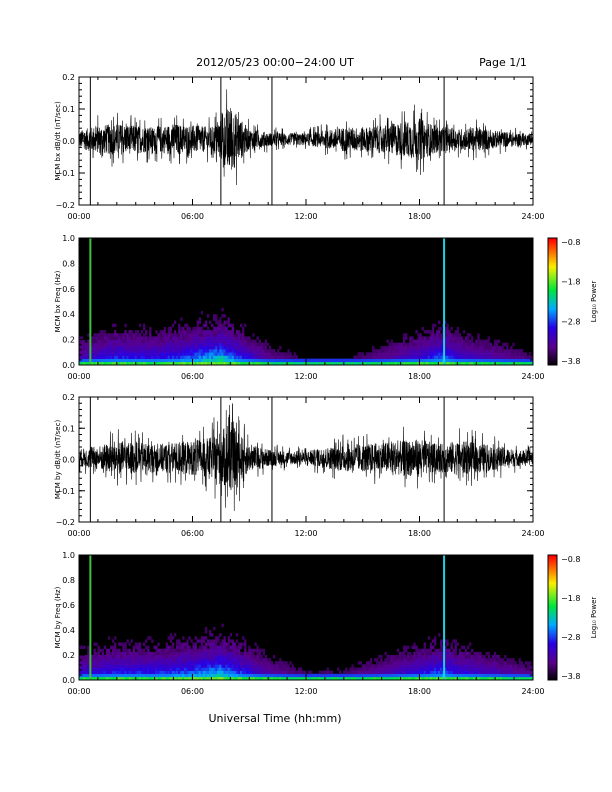  What do you see at coordinates (68, 109) in the screenshot?
I see `y-tick-label: 0.1` at bounding box center [68, 109].